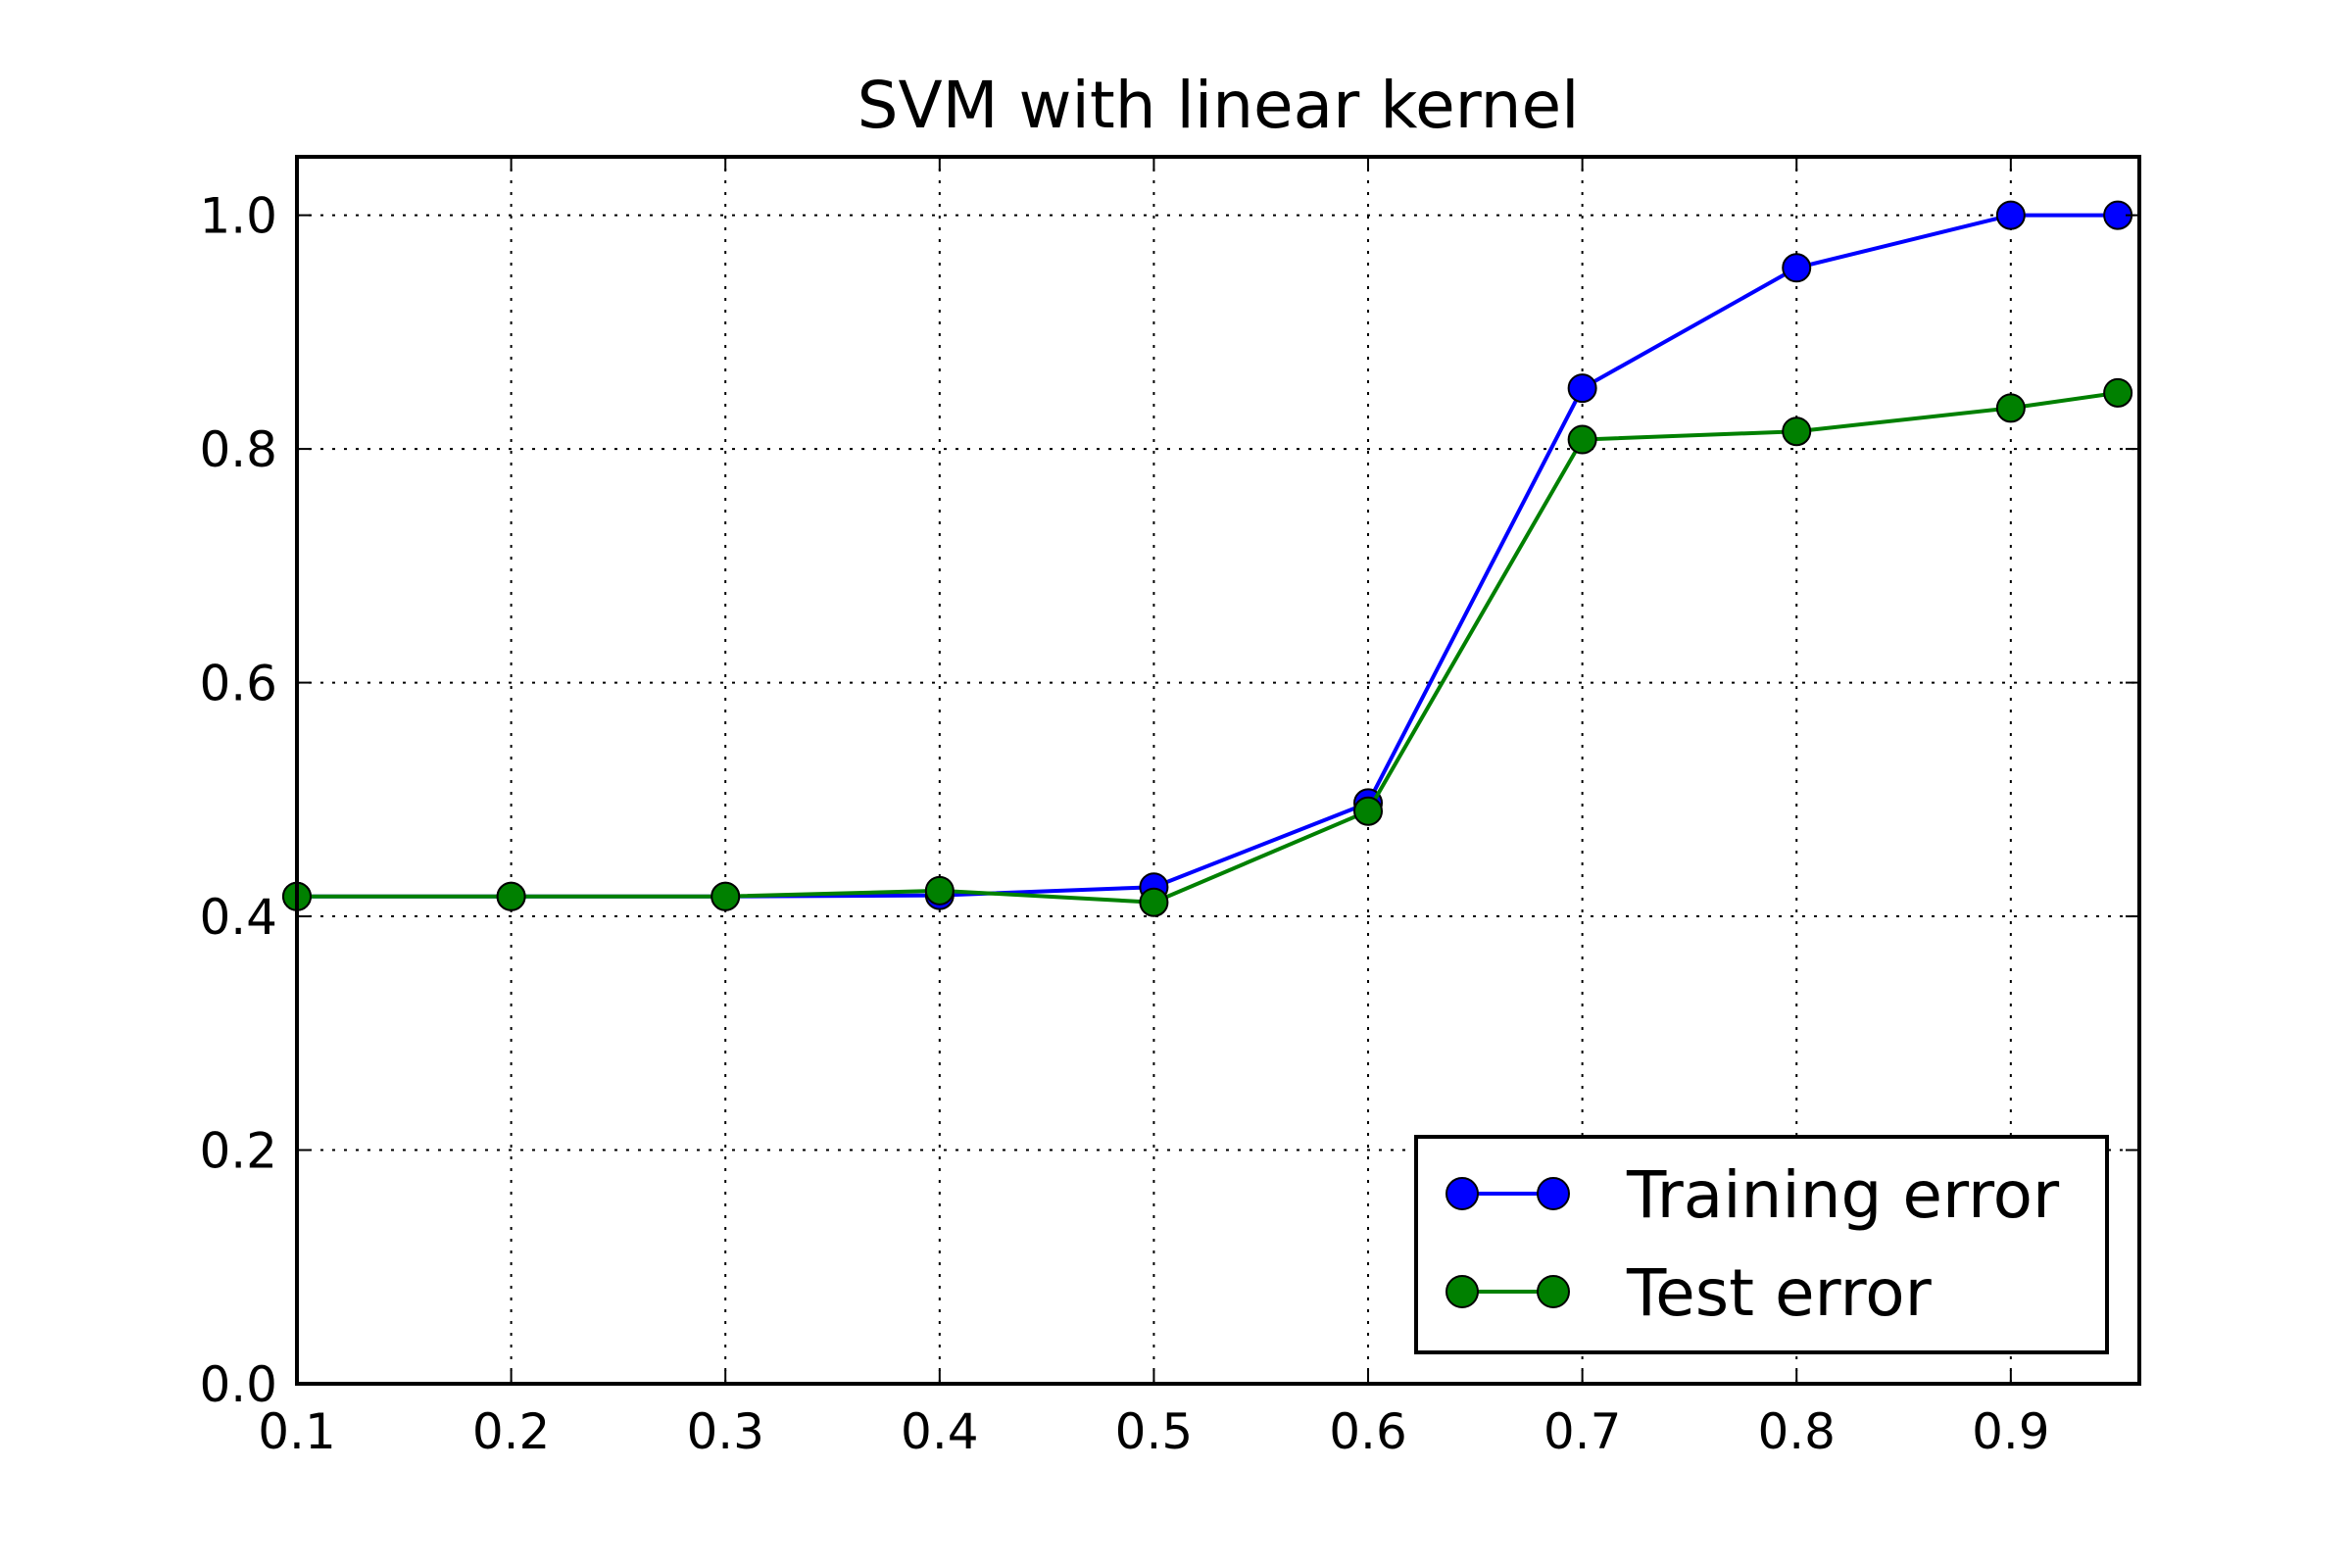 The image size is (2352, 1568). What do you see at coordinates (238, 217) in the screenshot?
I see `y-tick-label: 1.0` at bounding box center [238, 217].